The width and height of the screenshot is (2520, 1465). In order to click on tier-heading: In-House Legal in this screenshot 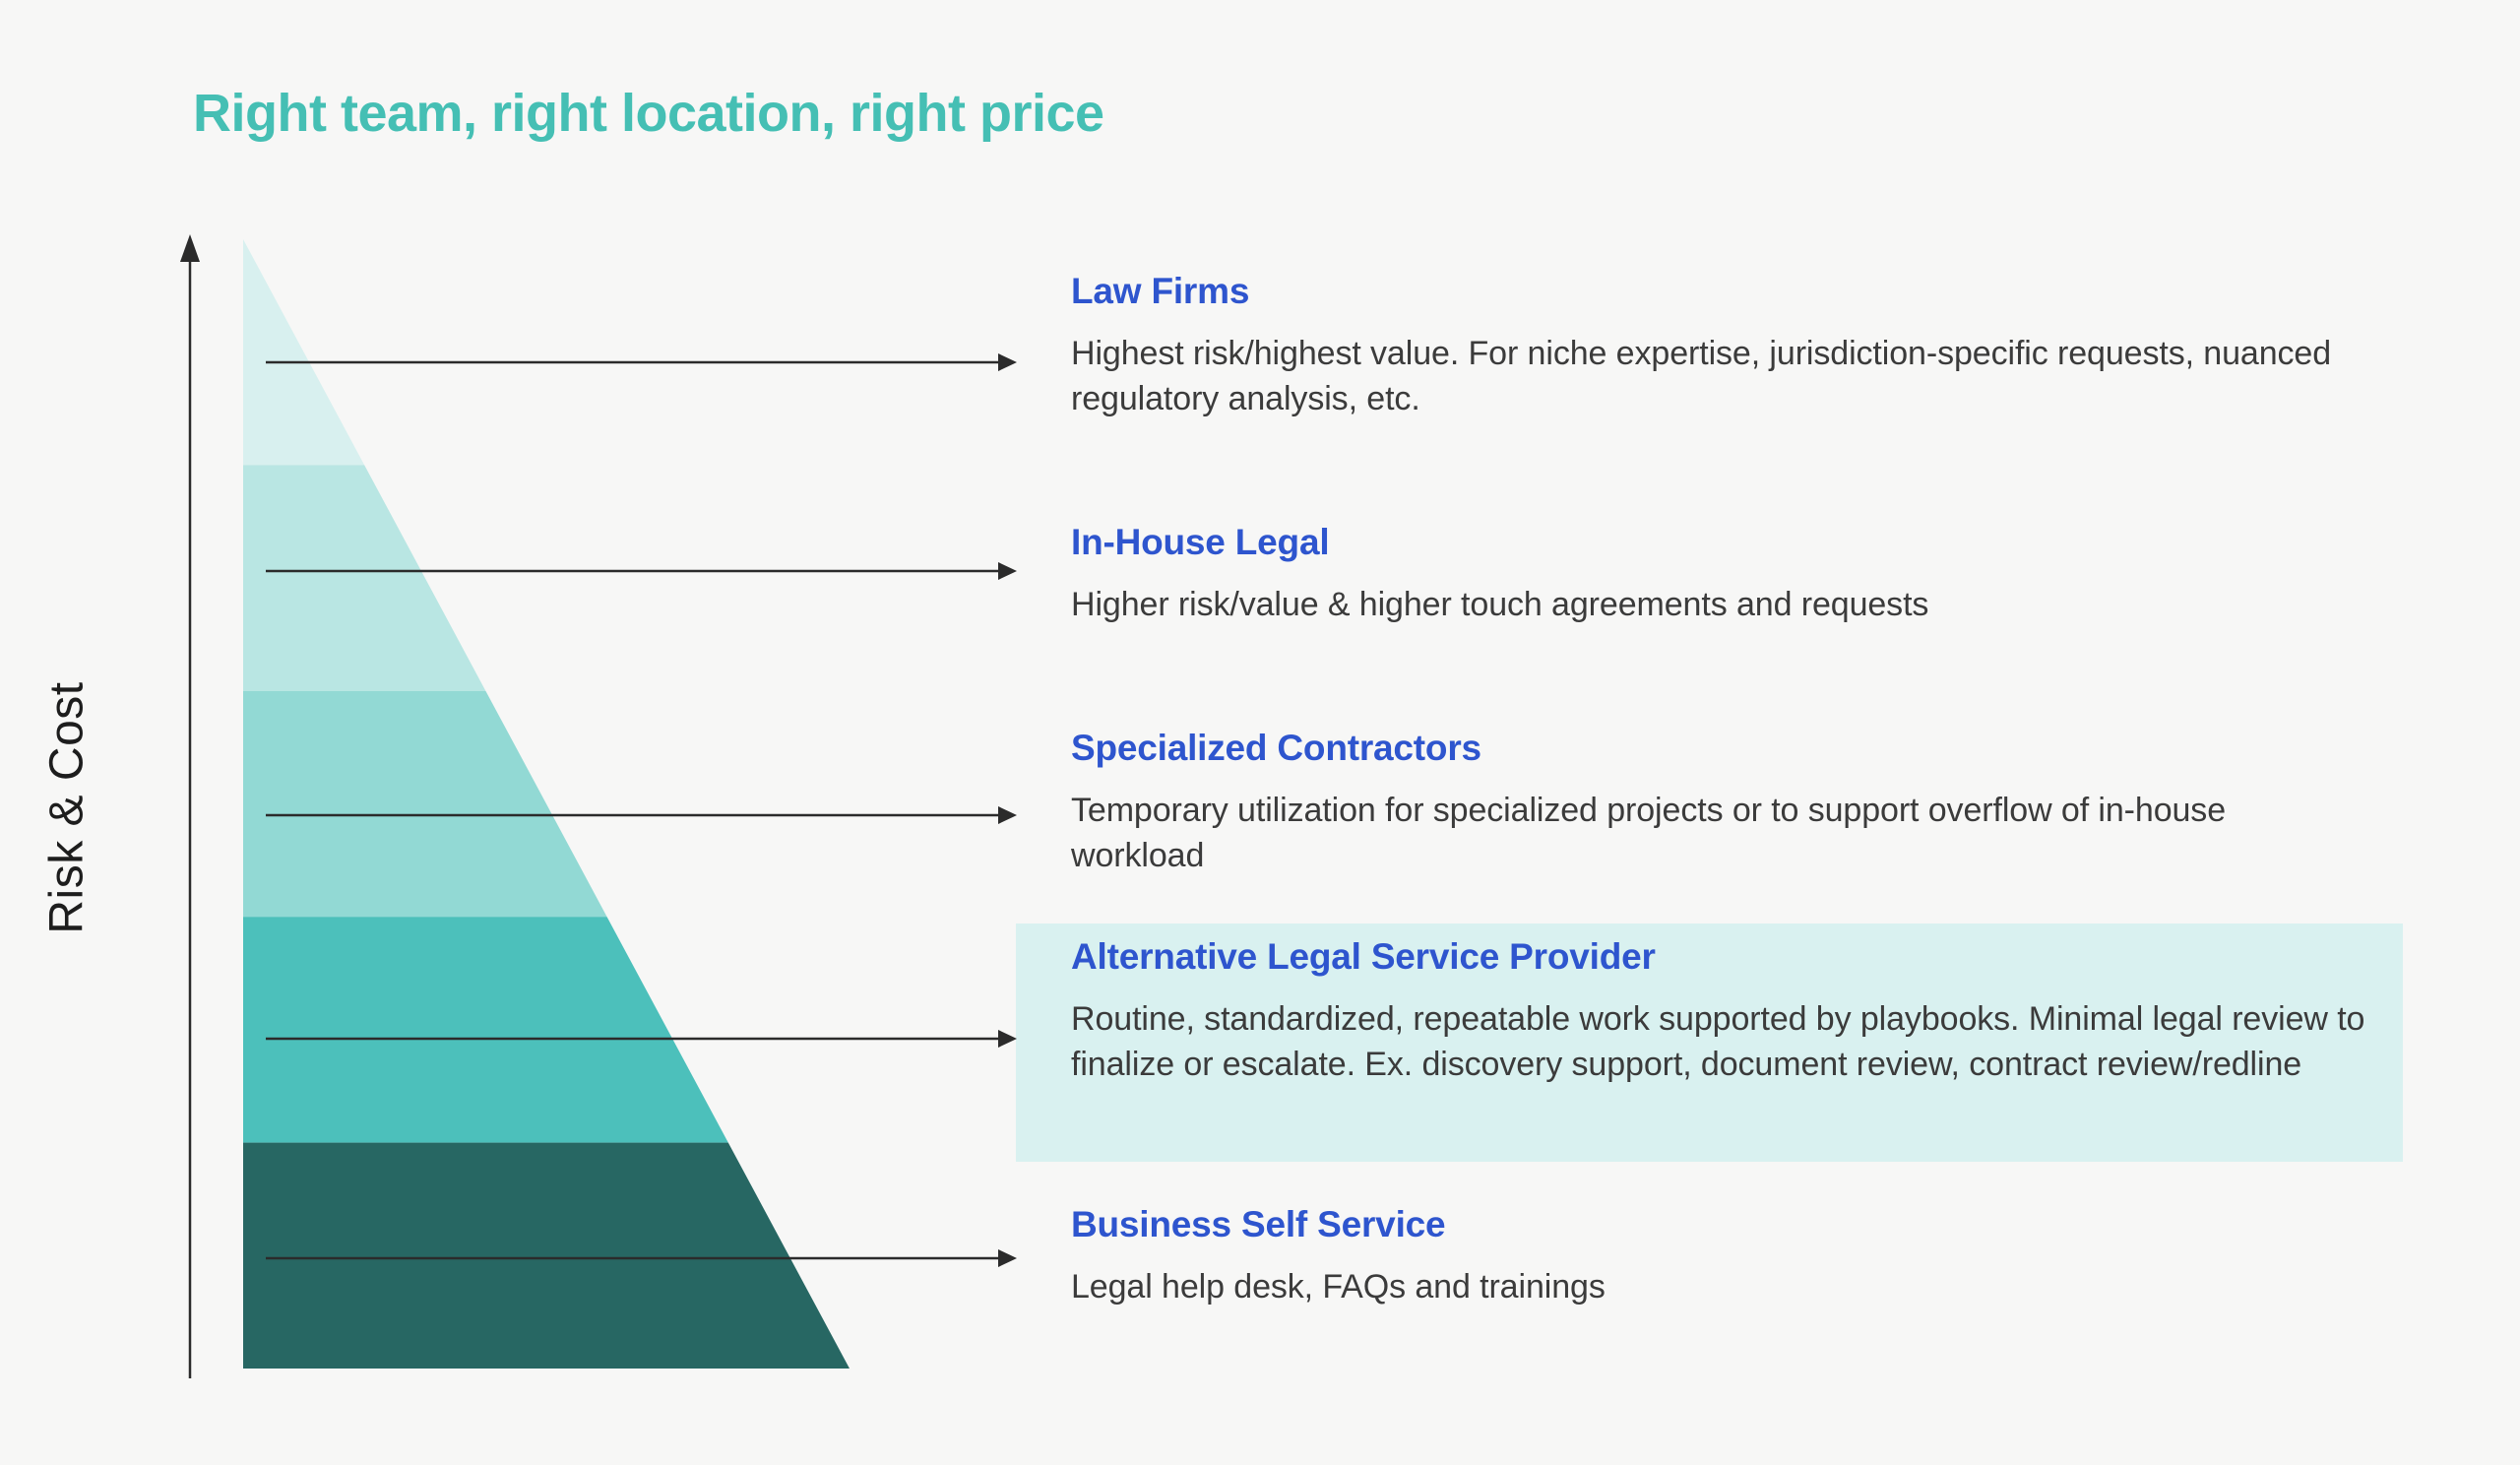, I will do `click(1200, 542)`.